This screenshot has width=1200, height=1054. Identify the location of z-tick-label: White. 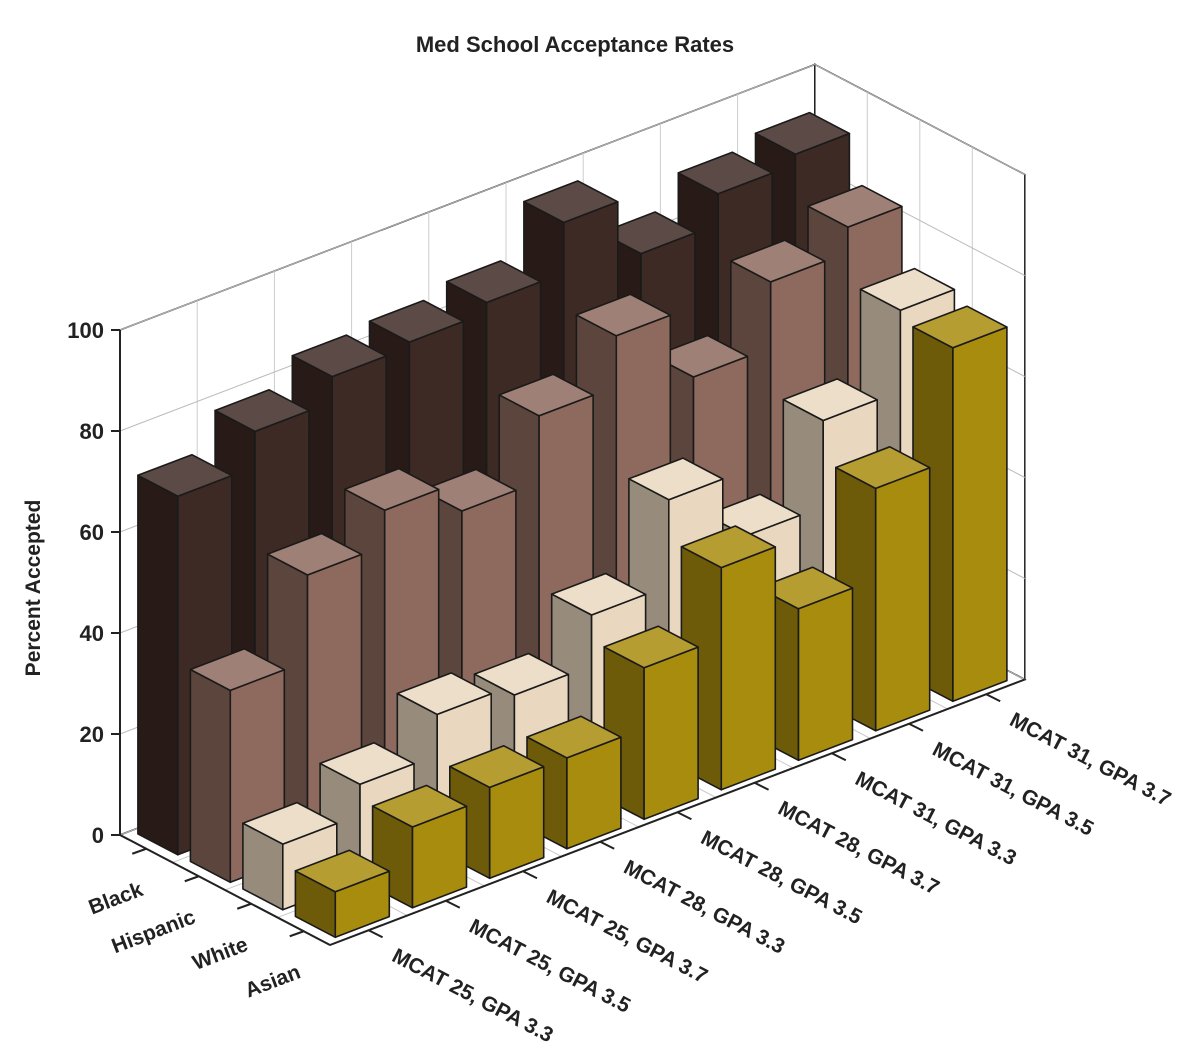
(220, 954).